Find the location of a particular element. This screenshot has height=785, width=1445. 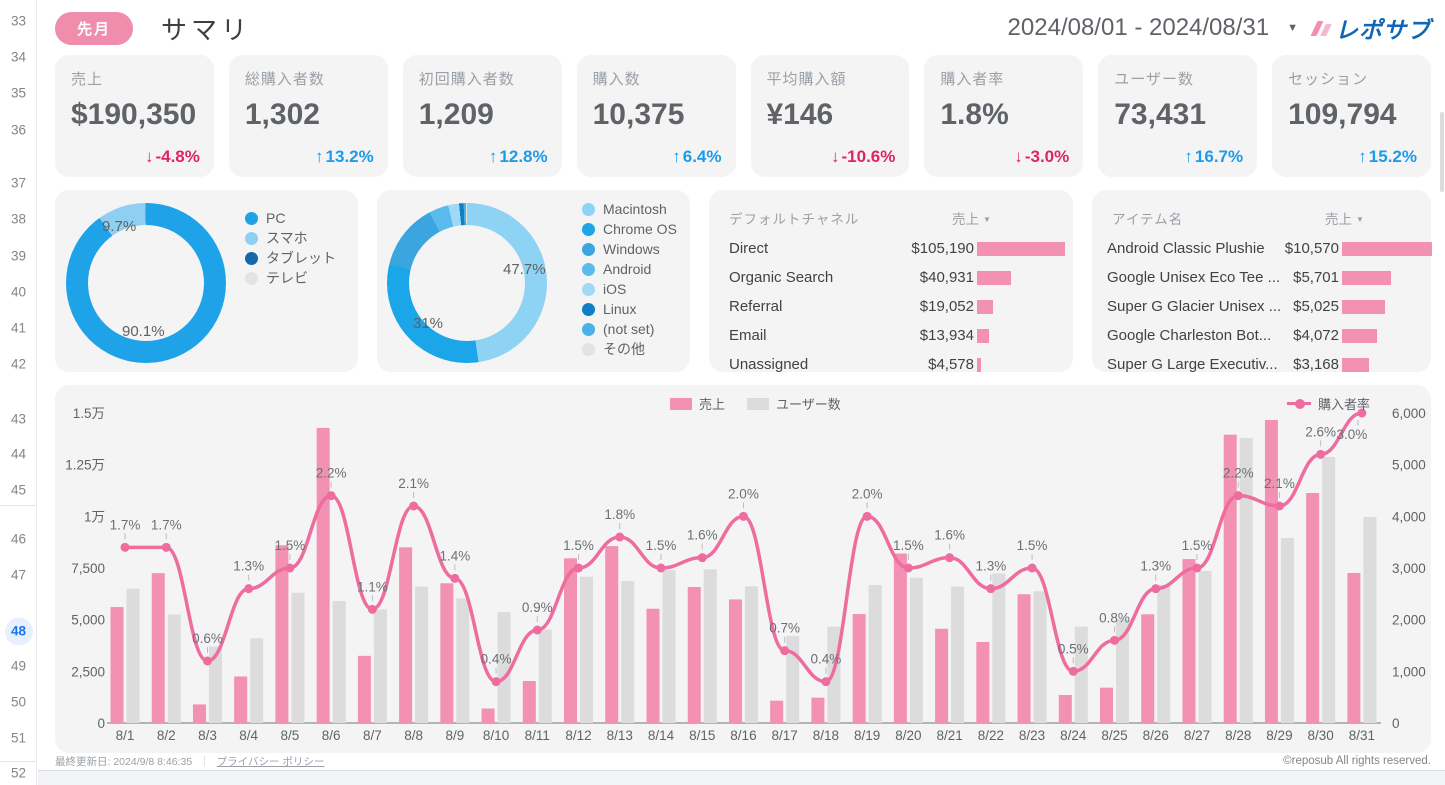

rail-page-number-36: 36 is located at coordinates (18, 130).